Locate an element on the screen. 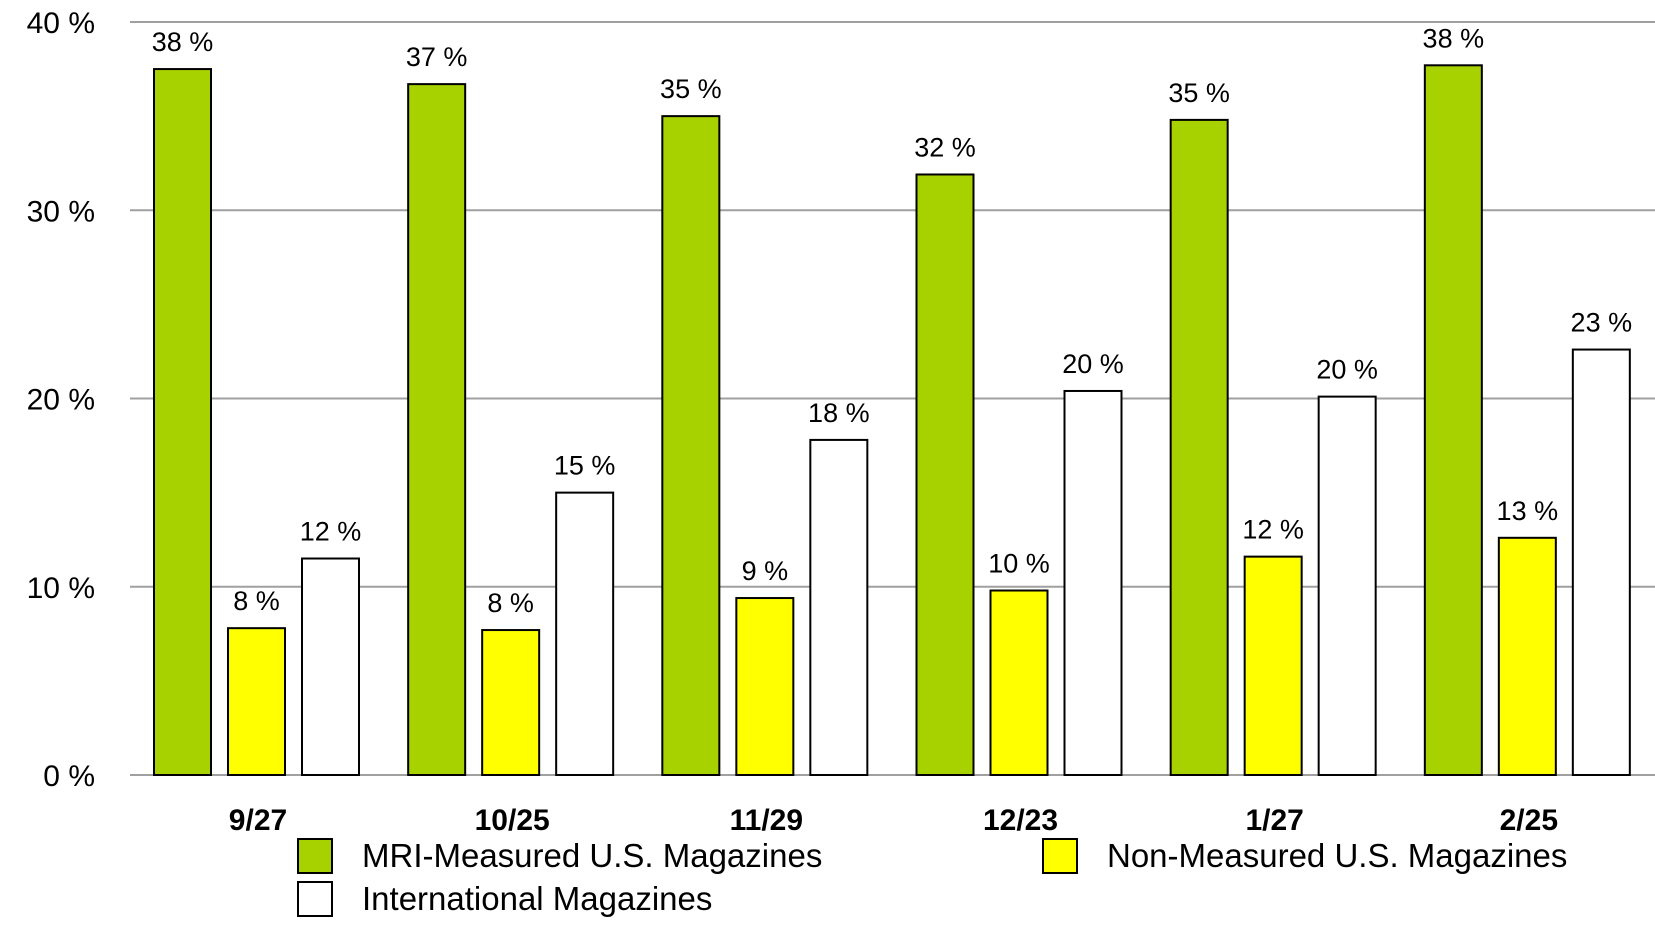  y-tick-label: 0 % is located at coordinates (69, 776).